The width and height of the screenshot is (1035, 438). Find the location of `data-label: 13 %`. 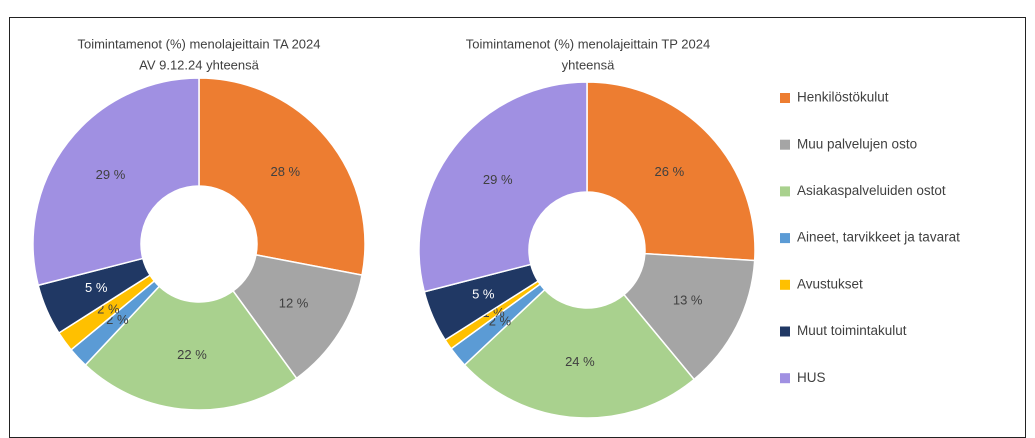

data-label: 13 % is located at coordinates (688, 300).